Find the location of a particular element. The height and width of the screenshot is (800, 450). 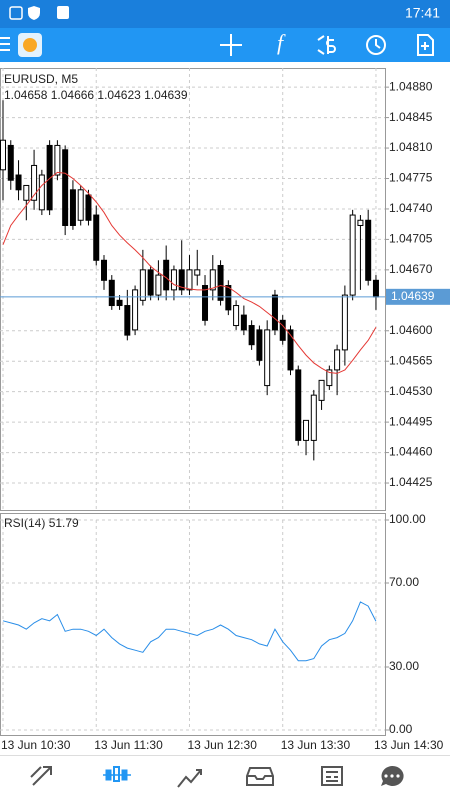

x-tick-label: 13 Jun 12:30 is located at coordinates (222, 745).